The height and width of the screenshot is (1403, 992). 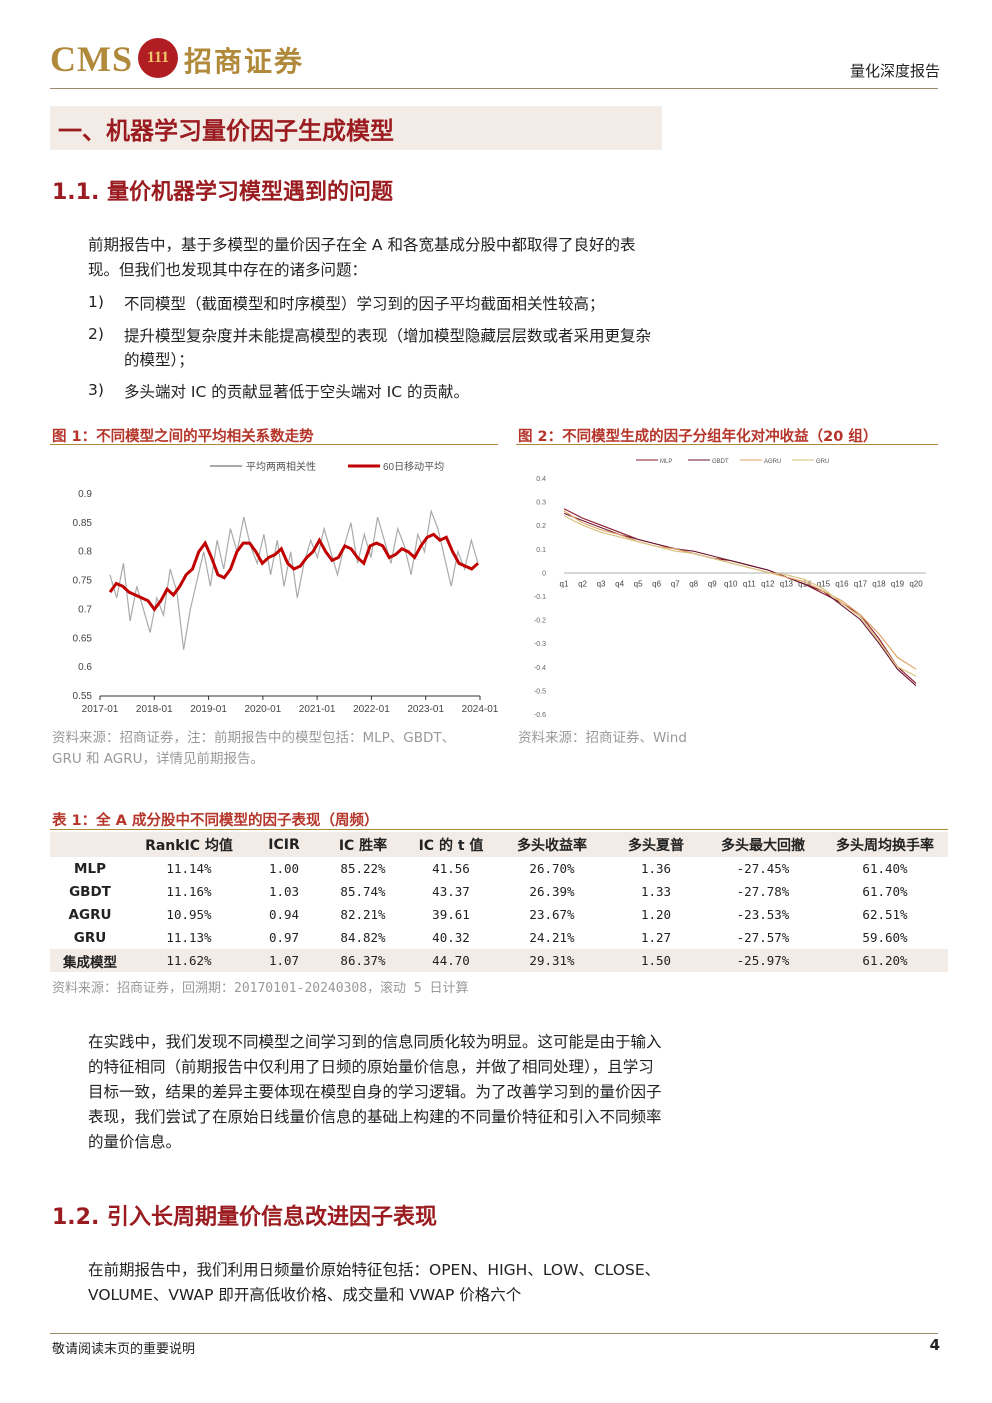 What do you see at coordinates (371, 709) in the screenshot?
I see `x-tick-label: 2022-01` at bounding box center [371, 709].